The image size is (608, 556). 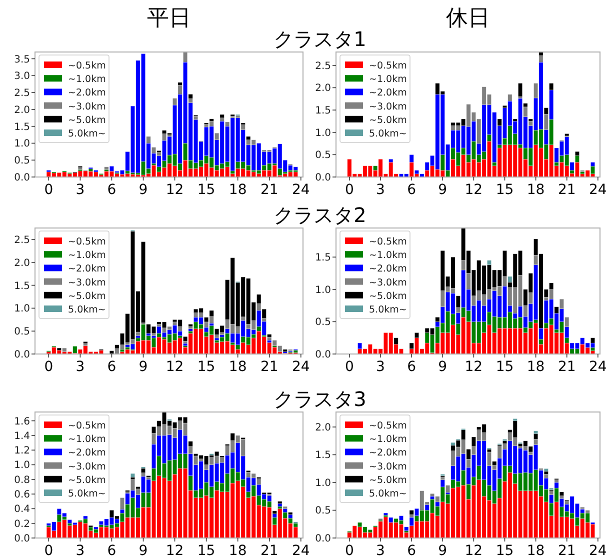 What do you see at coordinates (468, 18) in the screenshot?
I see `text: 休日` at bounding box center [468, 18].